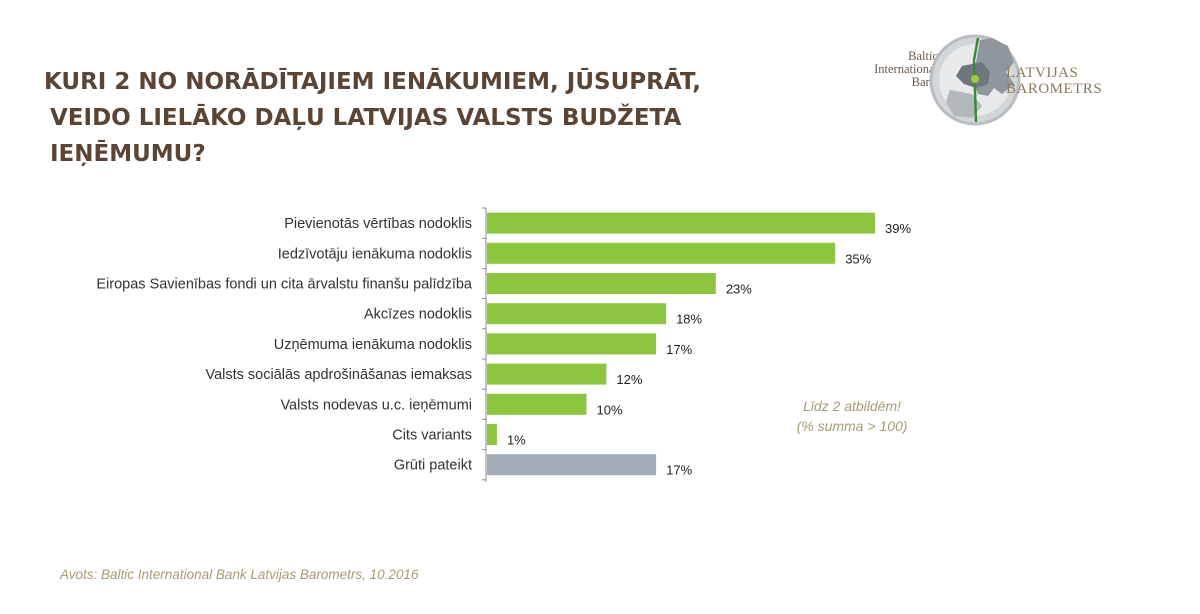 This screenshot has width=1200, height=614. Describe the element at coordinates (898, 228) in the screenshot. I see `value-label: 39%` at that location.